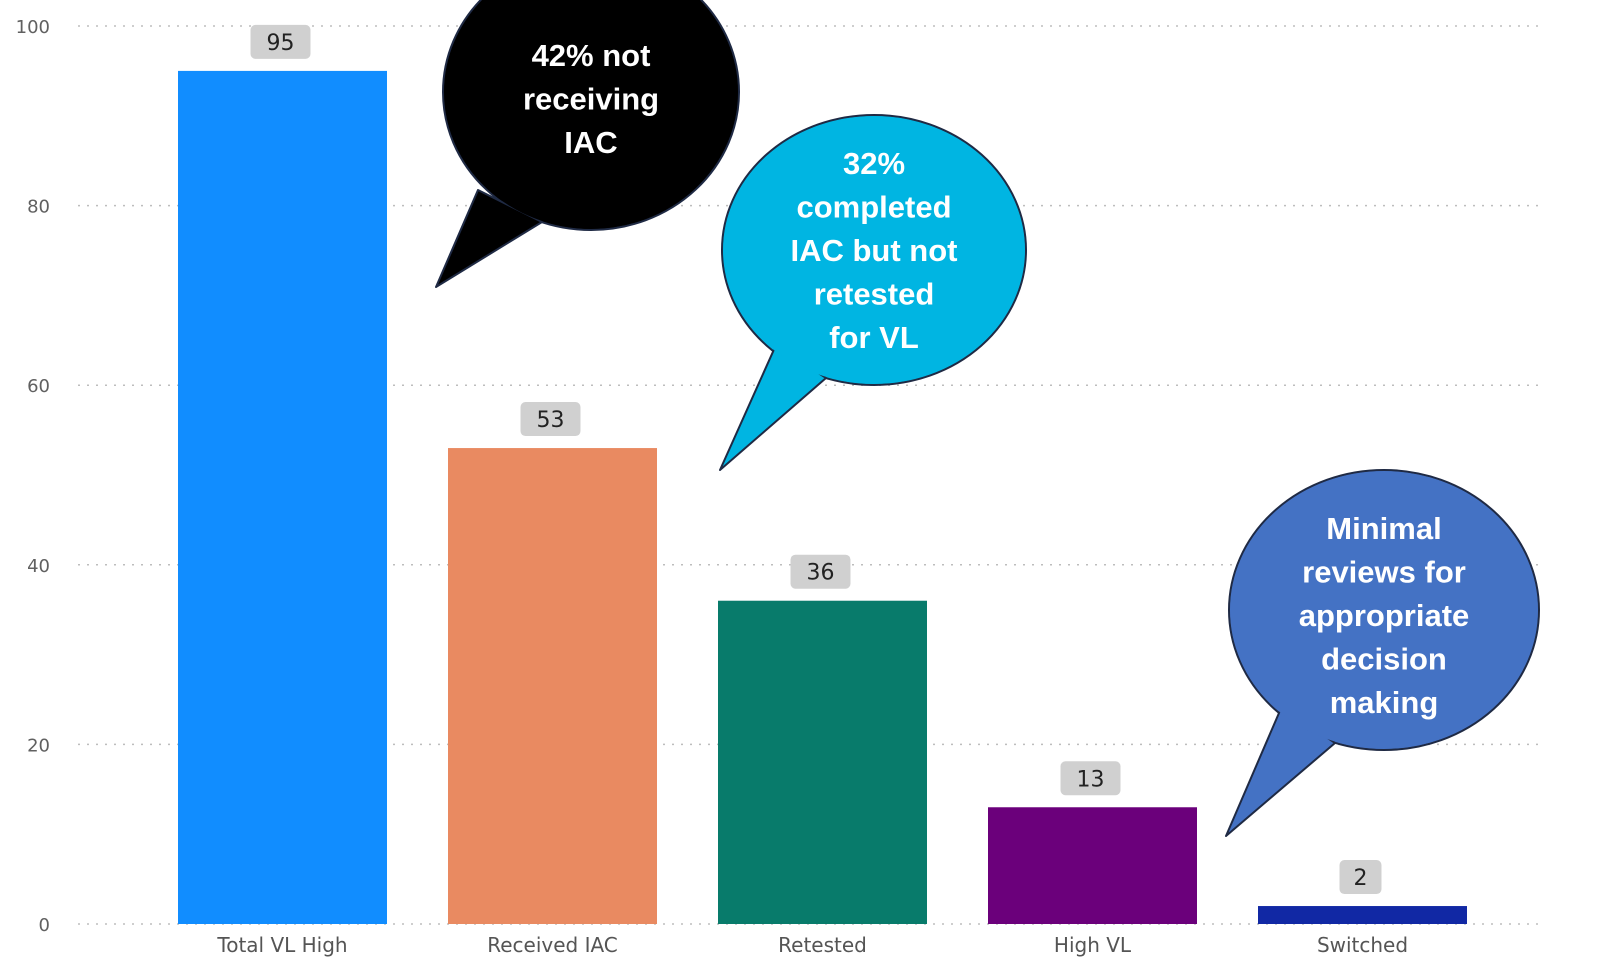  What do you see at coordinates (1362, 945) in the screenshot?
I see `x-tick-label: Switched` at bounding box center [1362, 945].